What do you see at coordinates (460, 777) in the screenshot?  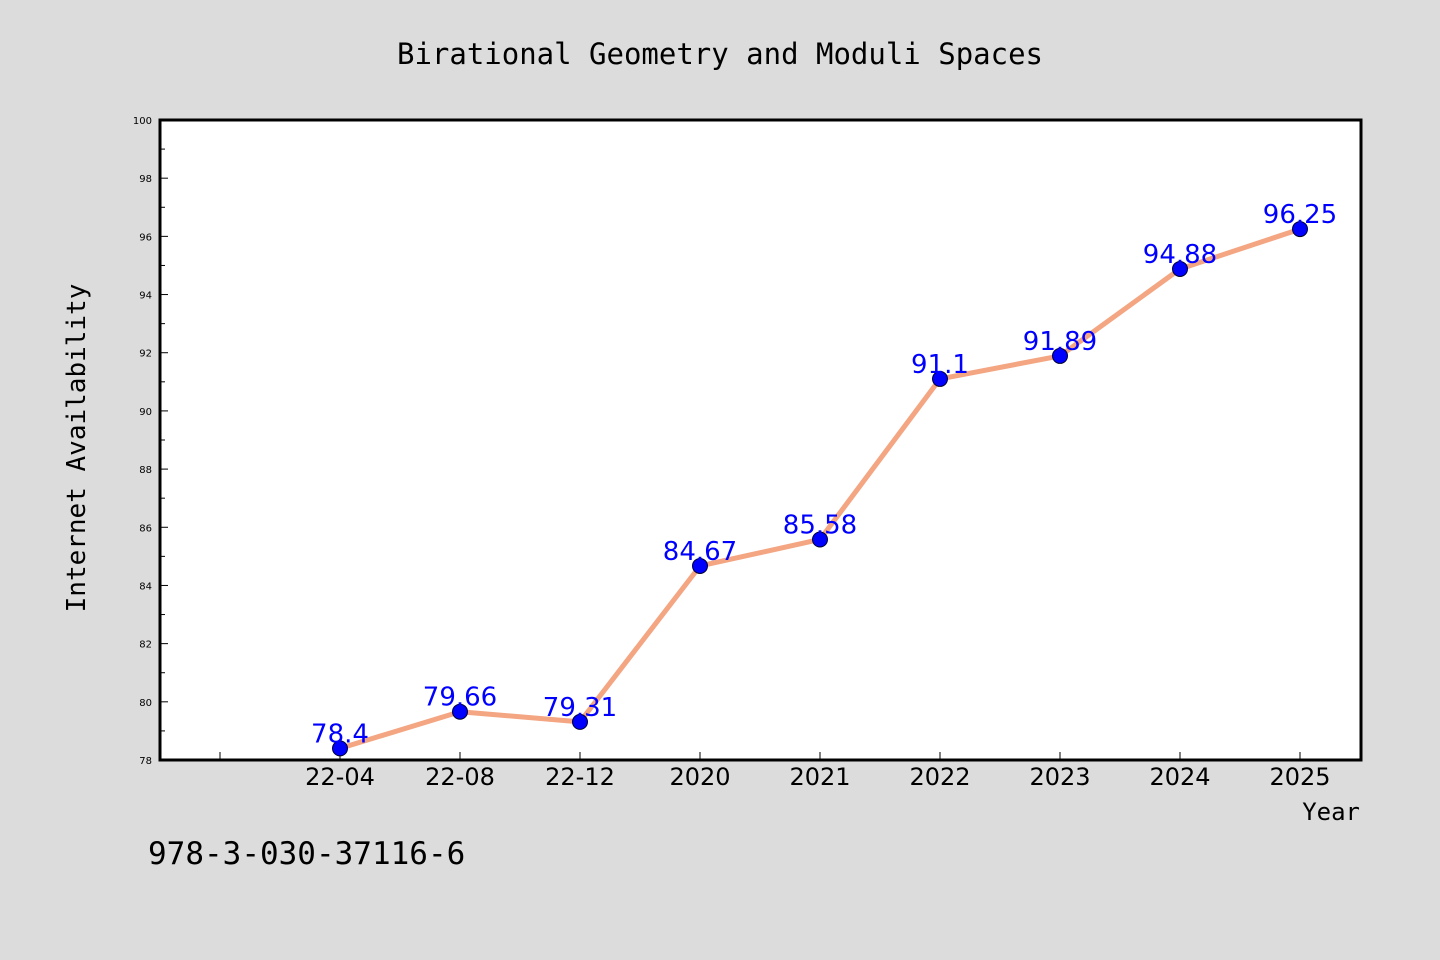 I see `x-tick-label: 22-08` at bounding box center [460, 777].